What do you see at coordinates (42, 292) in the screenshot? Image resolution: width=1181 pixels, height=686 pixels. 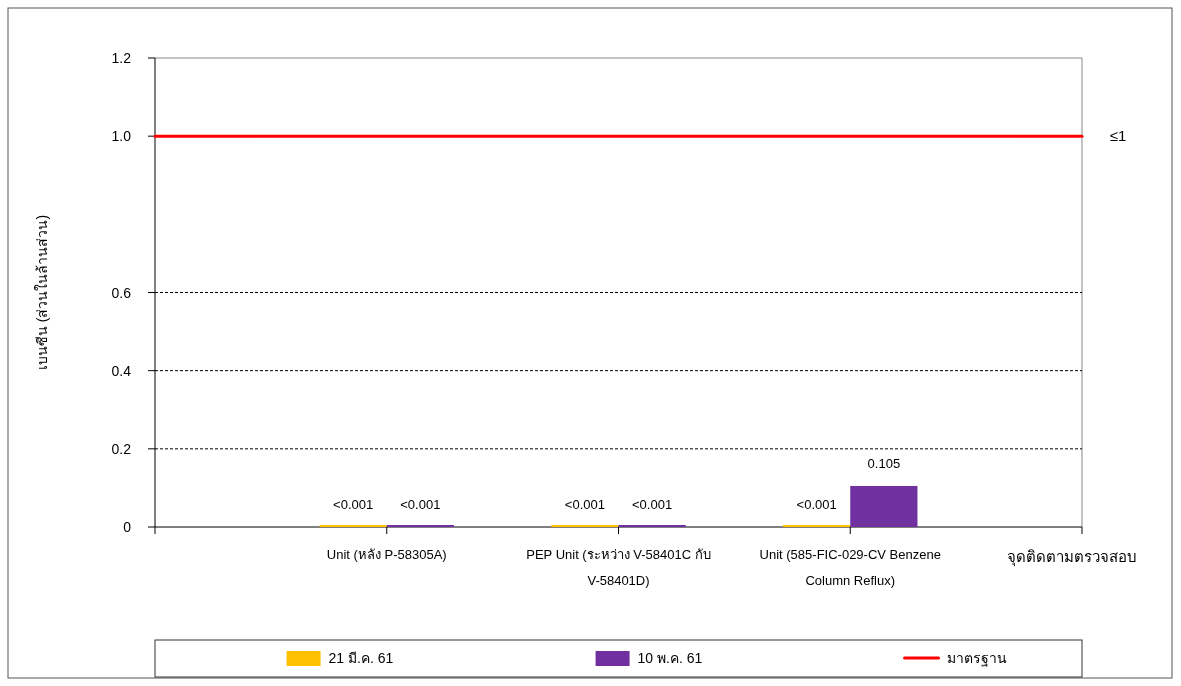 I see `y-axis-title: เบนซีน (ส่วนในล้านส่วน)` at bounding box center [42, 292].